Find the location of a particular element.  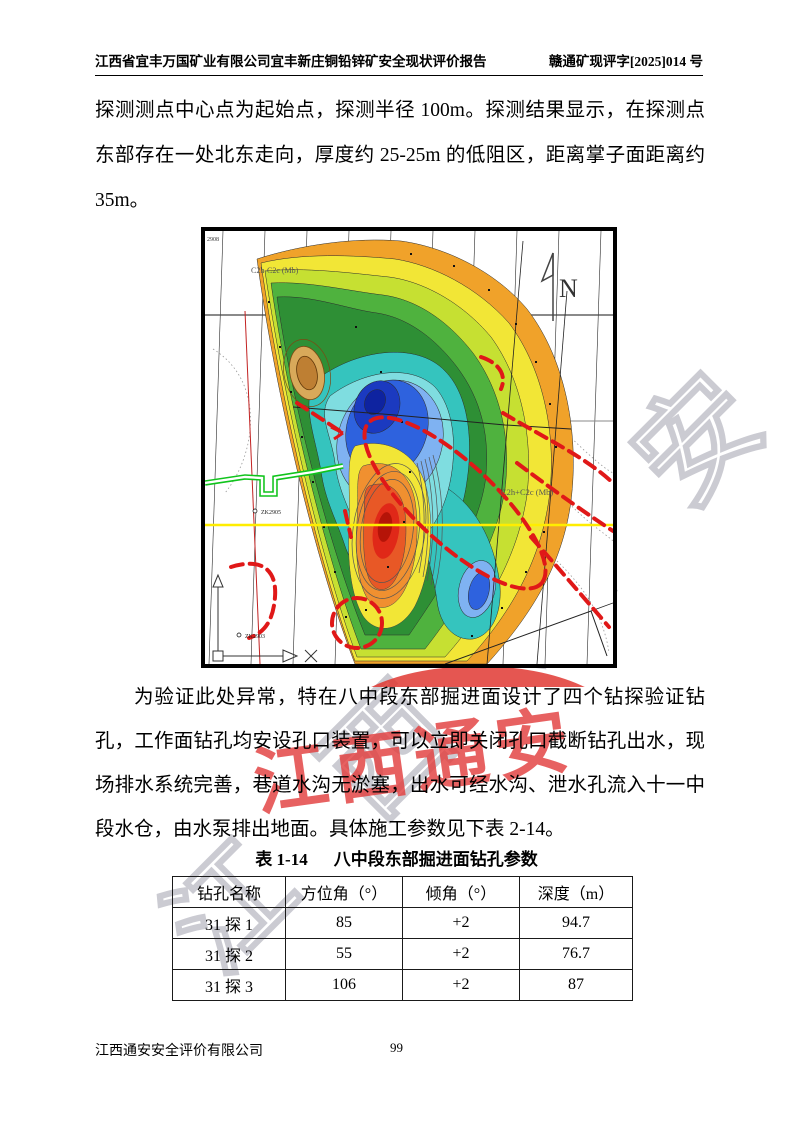

cell-azimuth: 85 is located at coordinates (344, 923).